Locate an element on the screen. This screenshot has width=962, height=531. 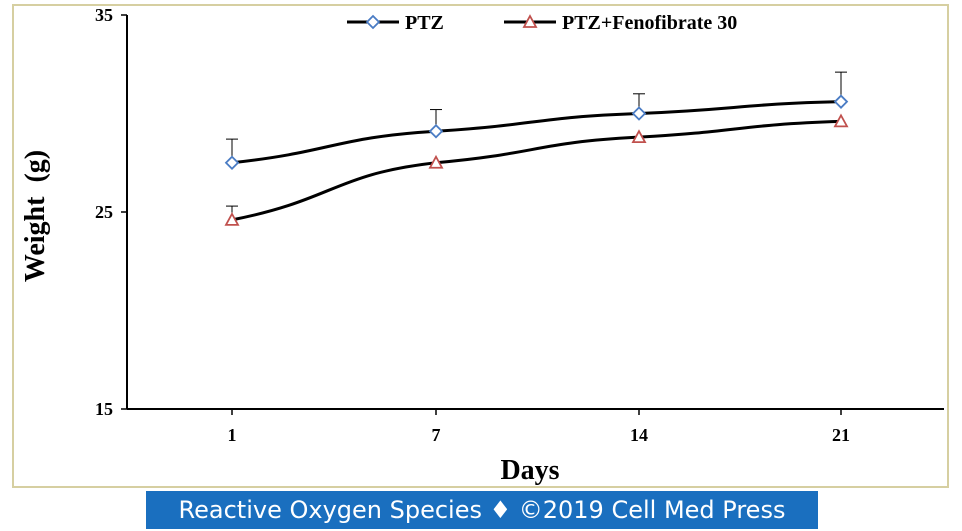
y-tick-label: 35 is located at coordinates (104, 15).